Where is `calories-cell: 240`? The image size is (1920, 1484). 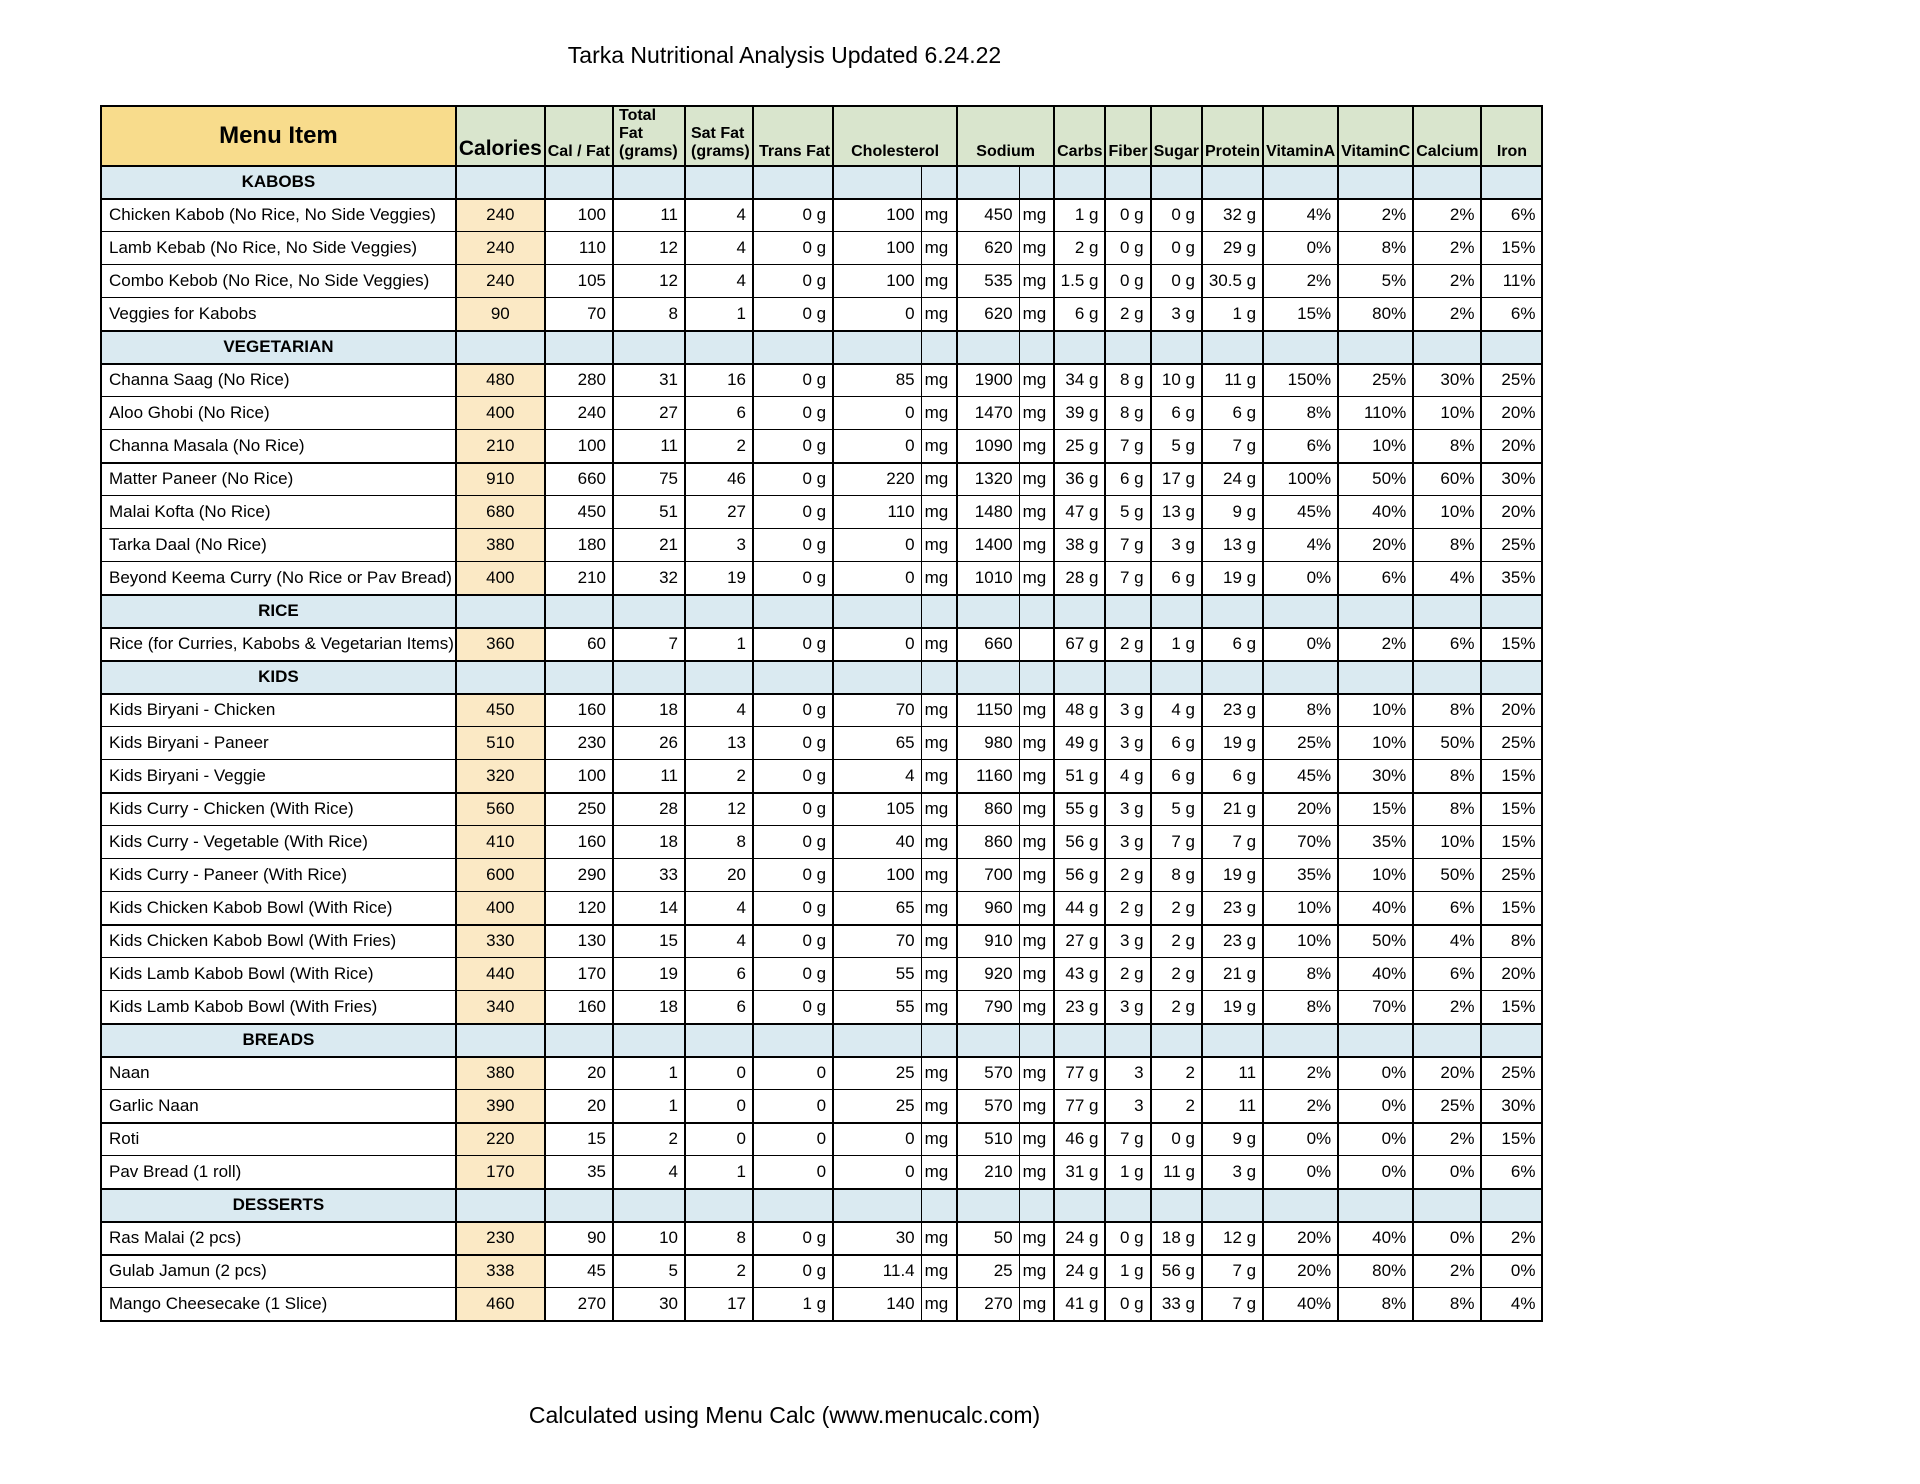
calories-cell: 240 is located at coordinates (500, 248).